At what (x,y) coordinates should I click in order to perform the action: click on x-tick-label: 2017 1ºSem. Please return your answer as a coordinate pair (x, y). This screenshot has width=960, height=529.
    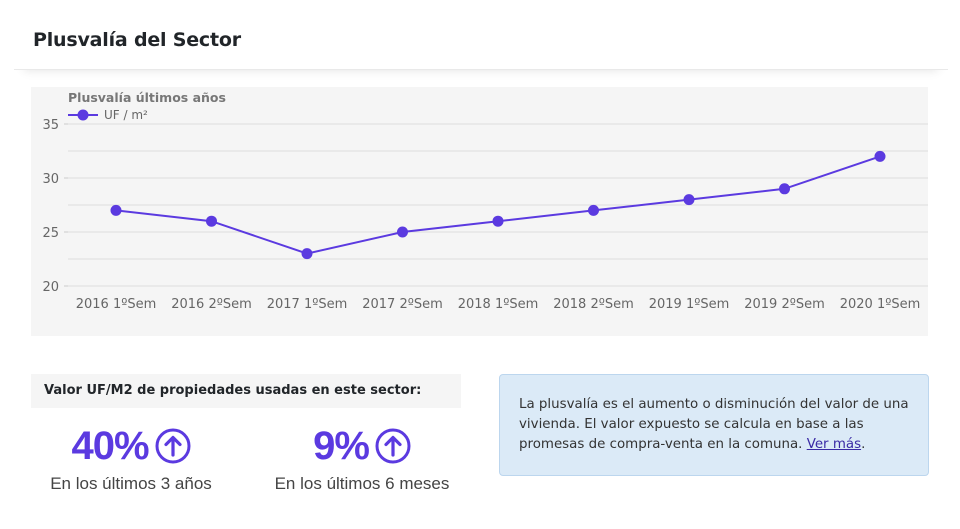
    Looking at the image, I should click on (307, 304).